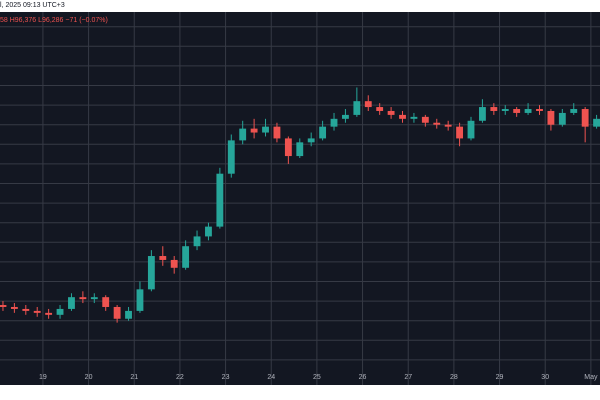 The image size is (600, 400). I want to click on header-quote: 58 H96,376 L96,286 −71 (−0.07%), so click(54, 20).